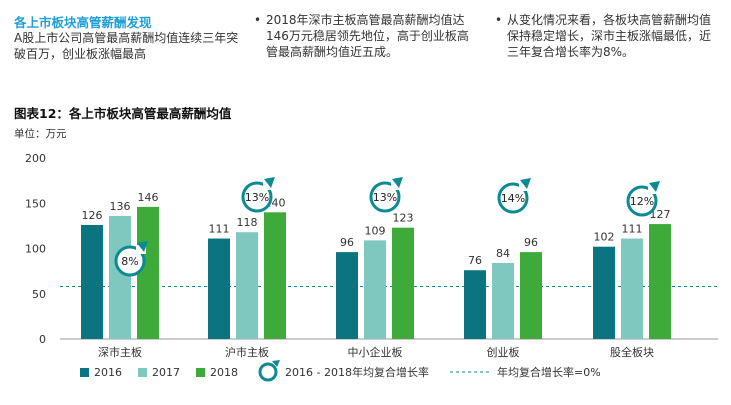 The image size is (731, 405). I want to click on x-tick-label: 股全板块, so click(632, 352).